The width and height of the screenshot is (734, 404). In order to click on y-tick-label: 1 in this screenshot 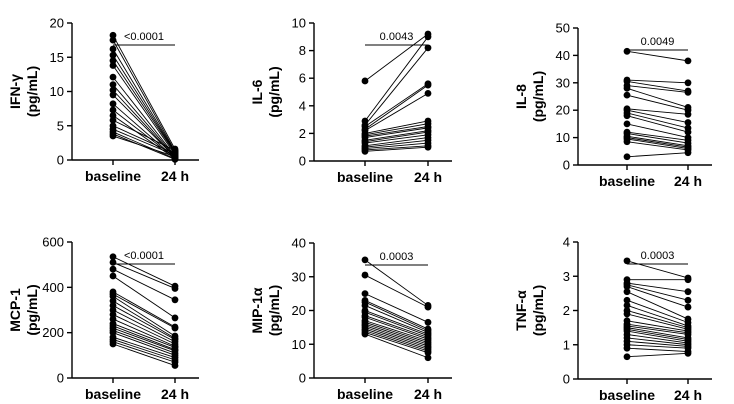, I will do `click(566, 344)`.